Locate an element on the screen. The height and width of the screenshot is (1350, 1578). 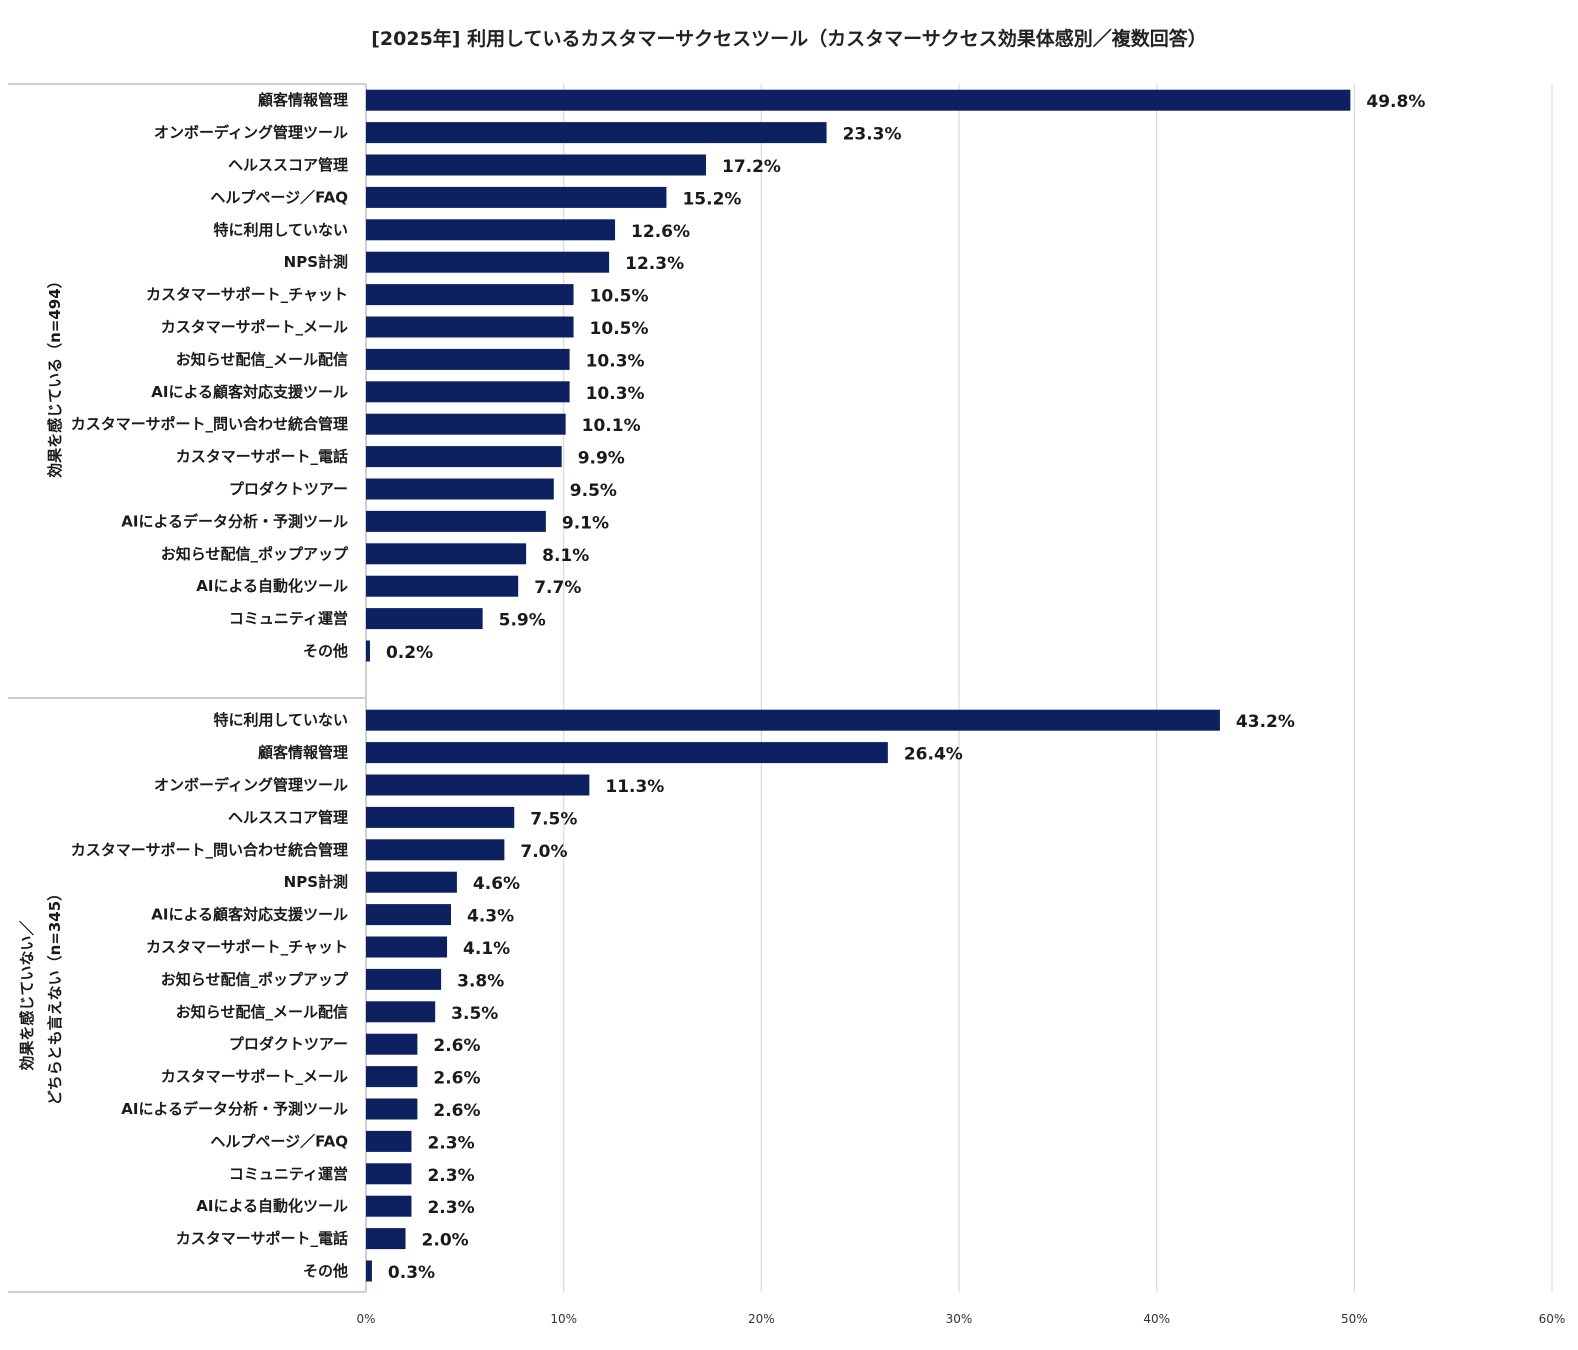
x-tick-label: 50% is located at coordinates (1354, 1319).